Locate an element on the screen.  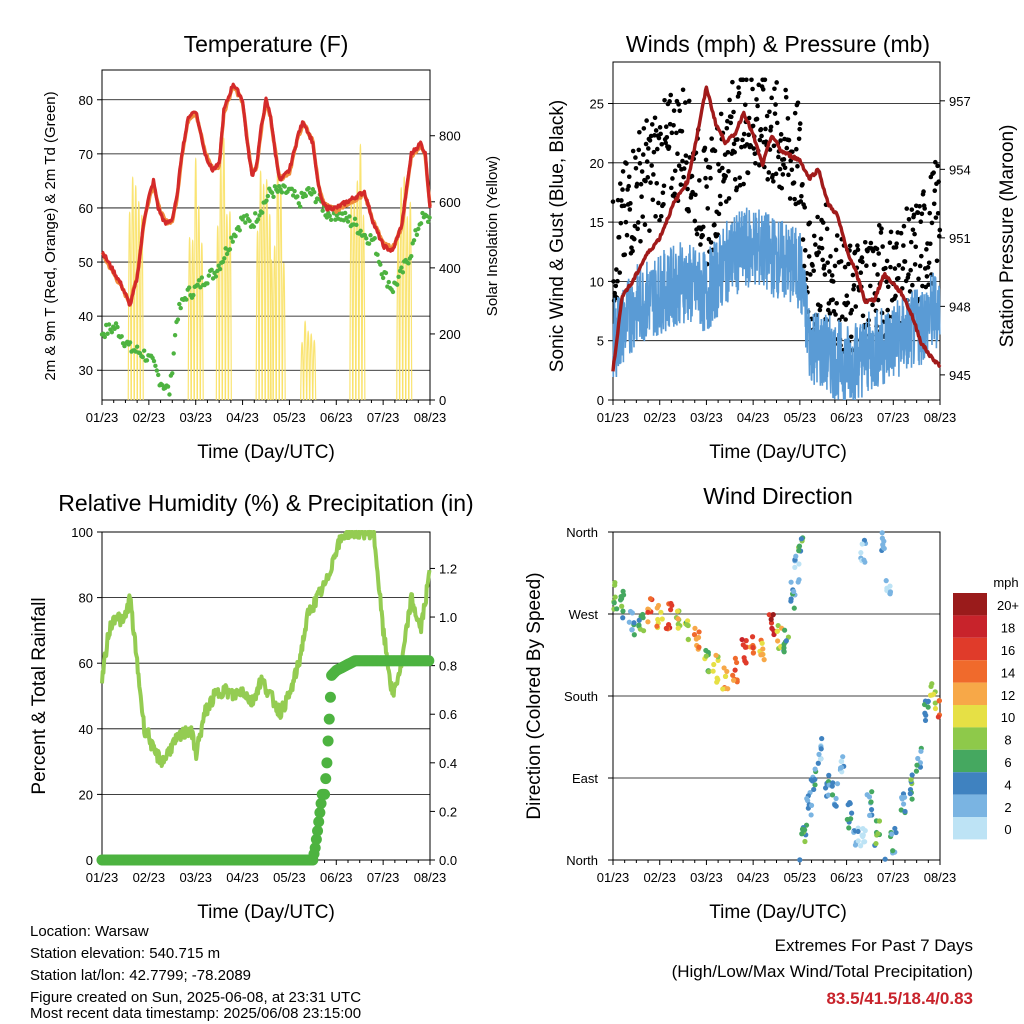
rainfall-point is located at coordinates (316, 839).